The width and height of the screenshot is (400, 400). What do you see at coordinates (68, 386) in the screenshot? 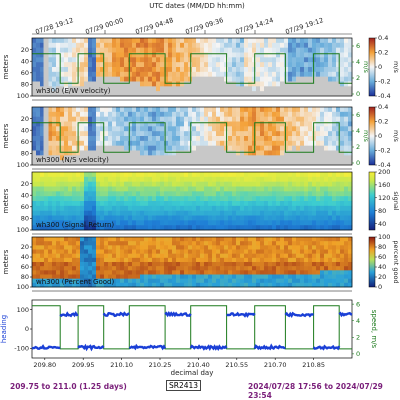
I see `footer-range: 209.75 to 211.0 (1.25 days)` at bounding box center [68, 386].